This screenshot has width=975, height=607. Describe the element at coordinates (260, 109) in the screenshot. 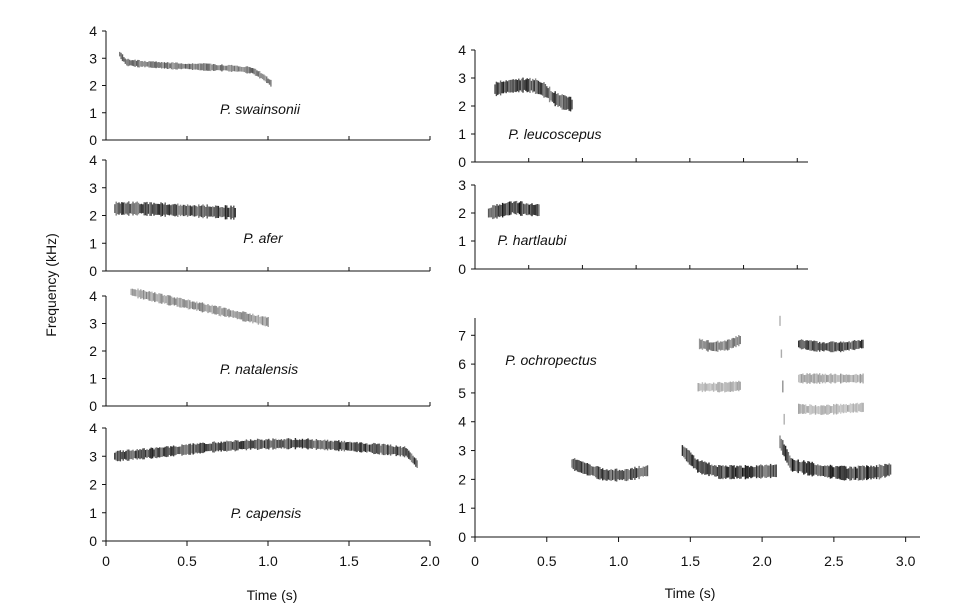

I see `species-label: P. swainsonii` at that location.